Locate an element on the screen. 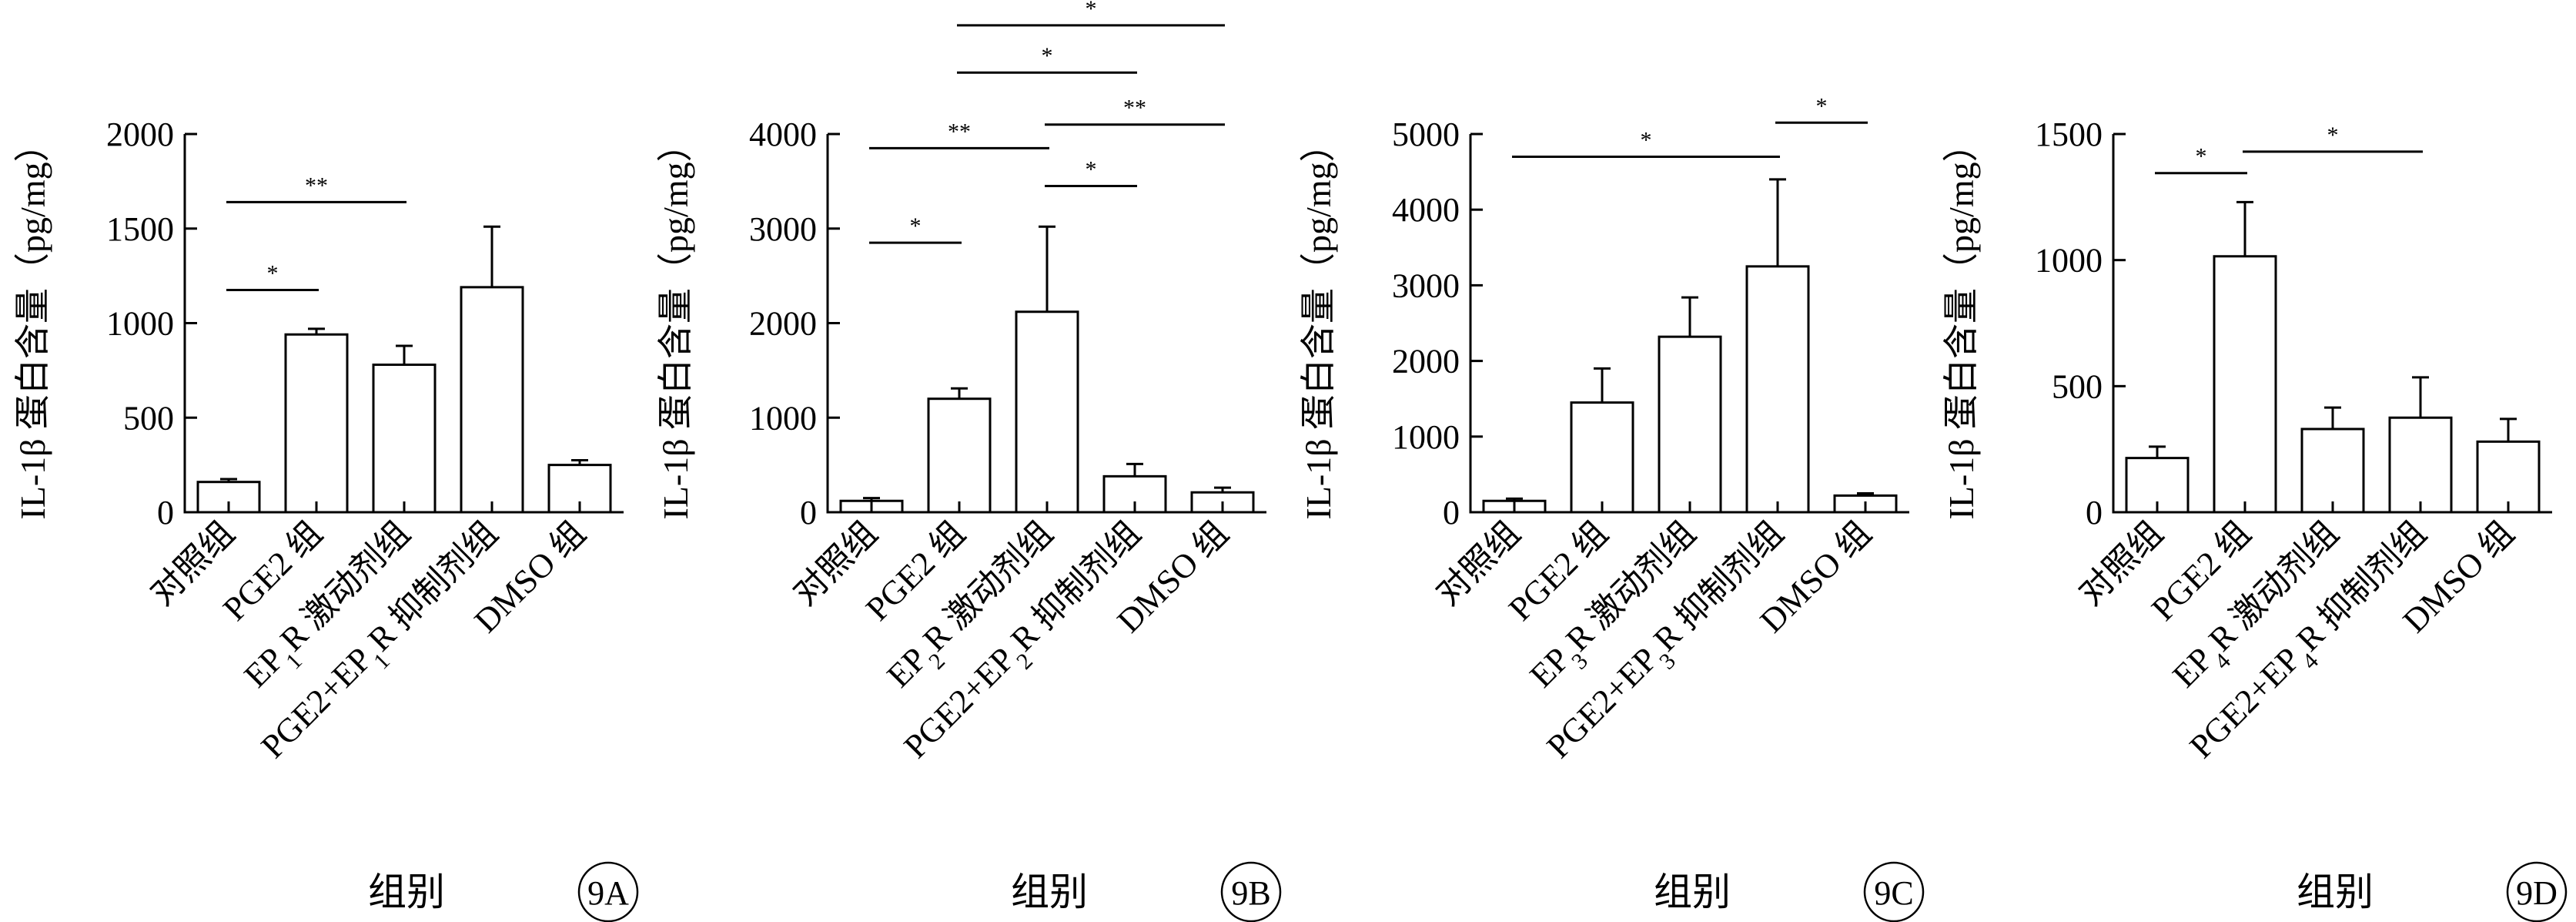 Image resolution: width=2576 pixels, height=922 pixels. panel-label: 9A is located at coordinates (608, 893).